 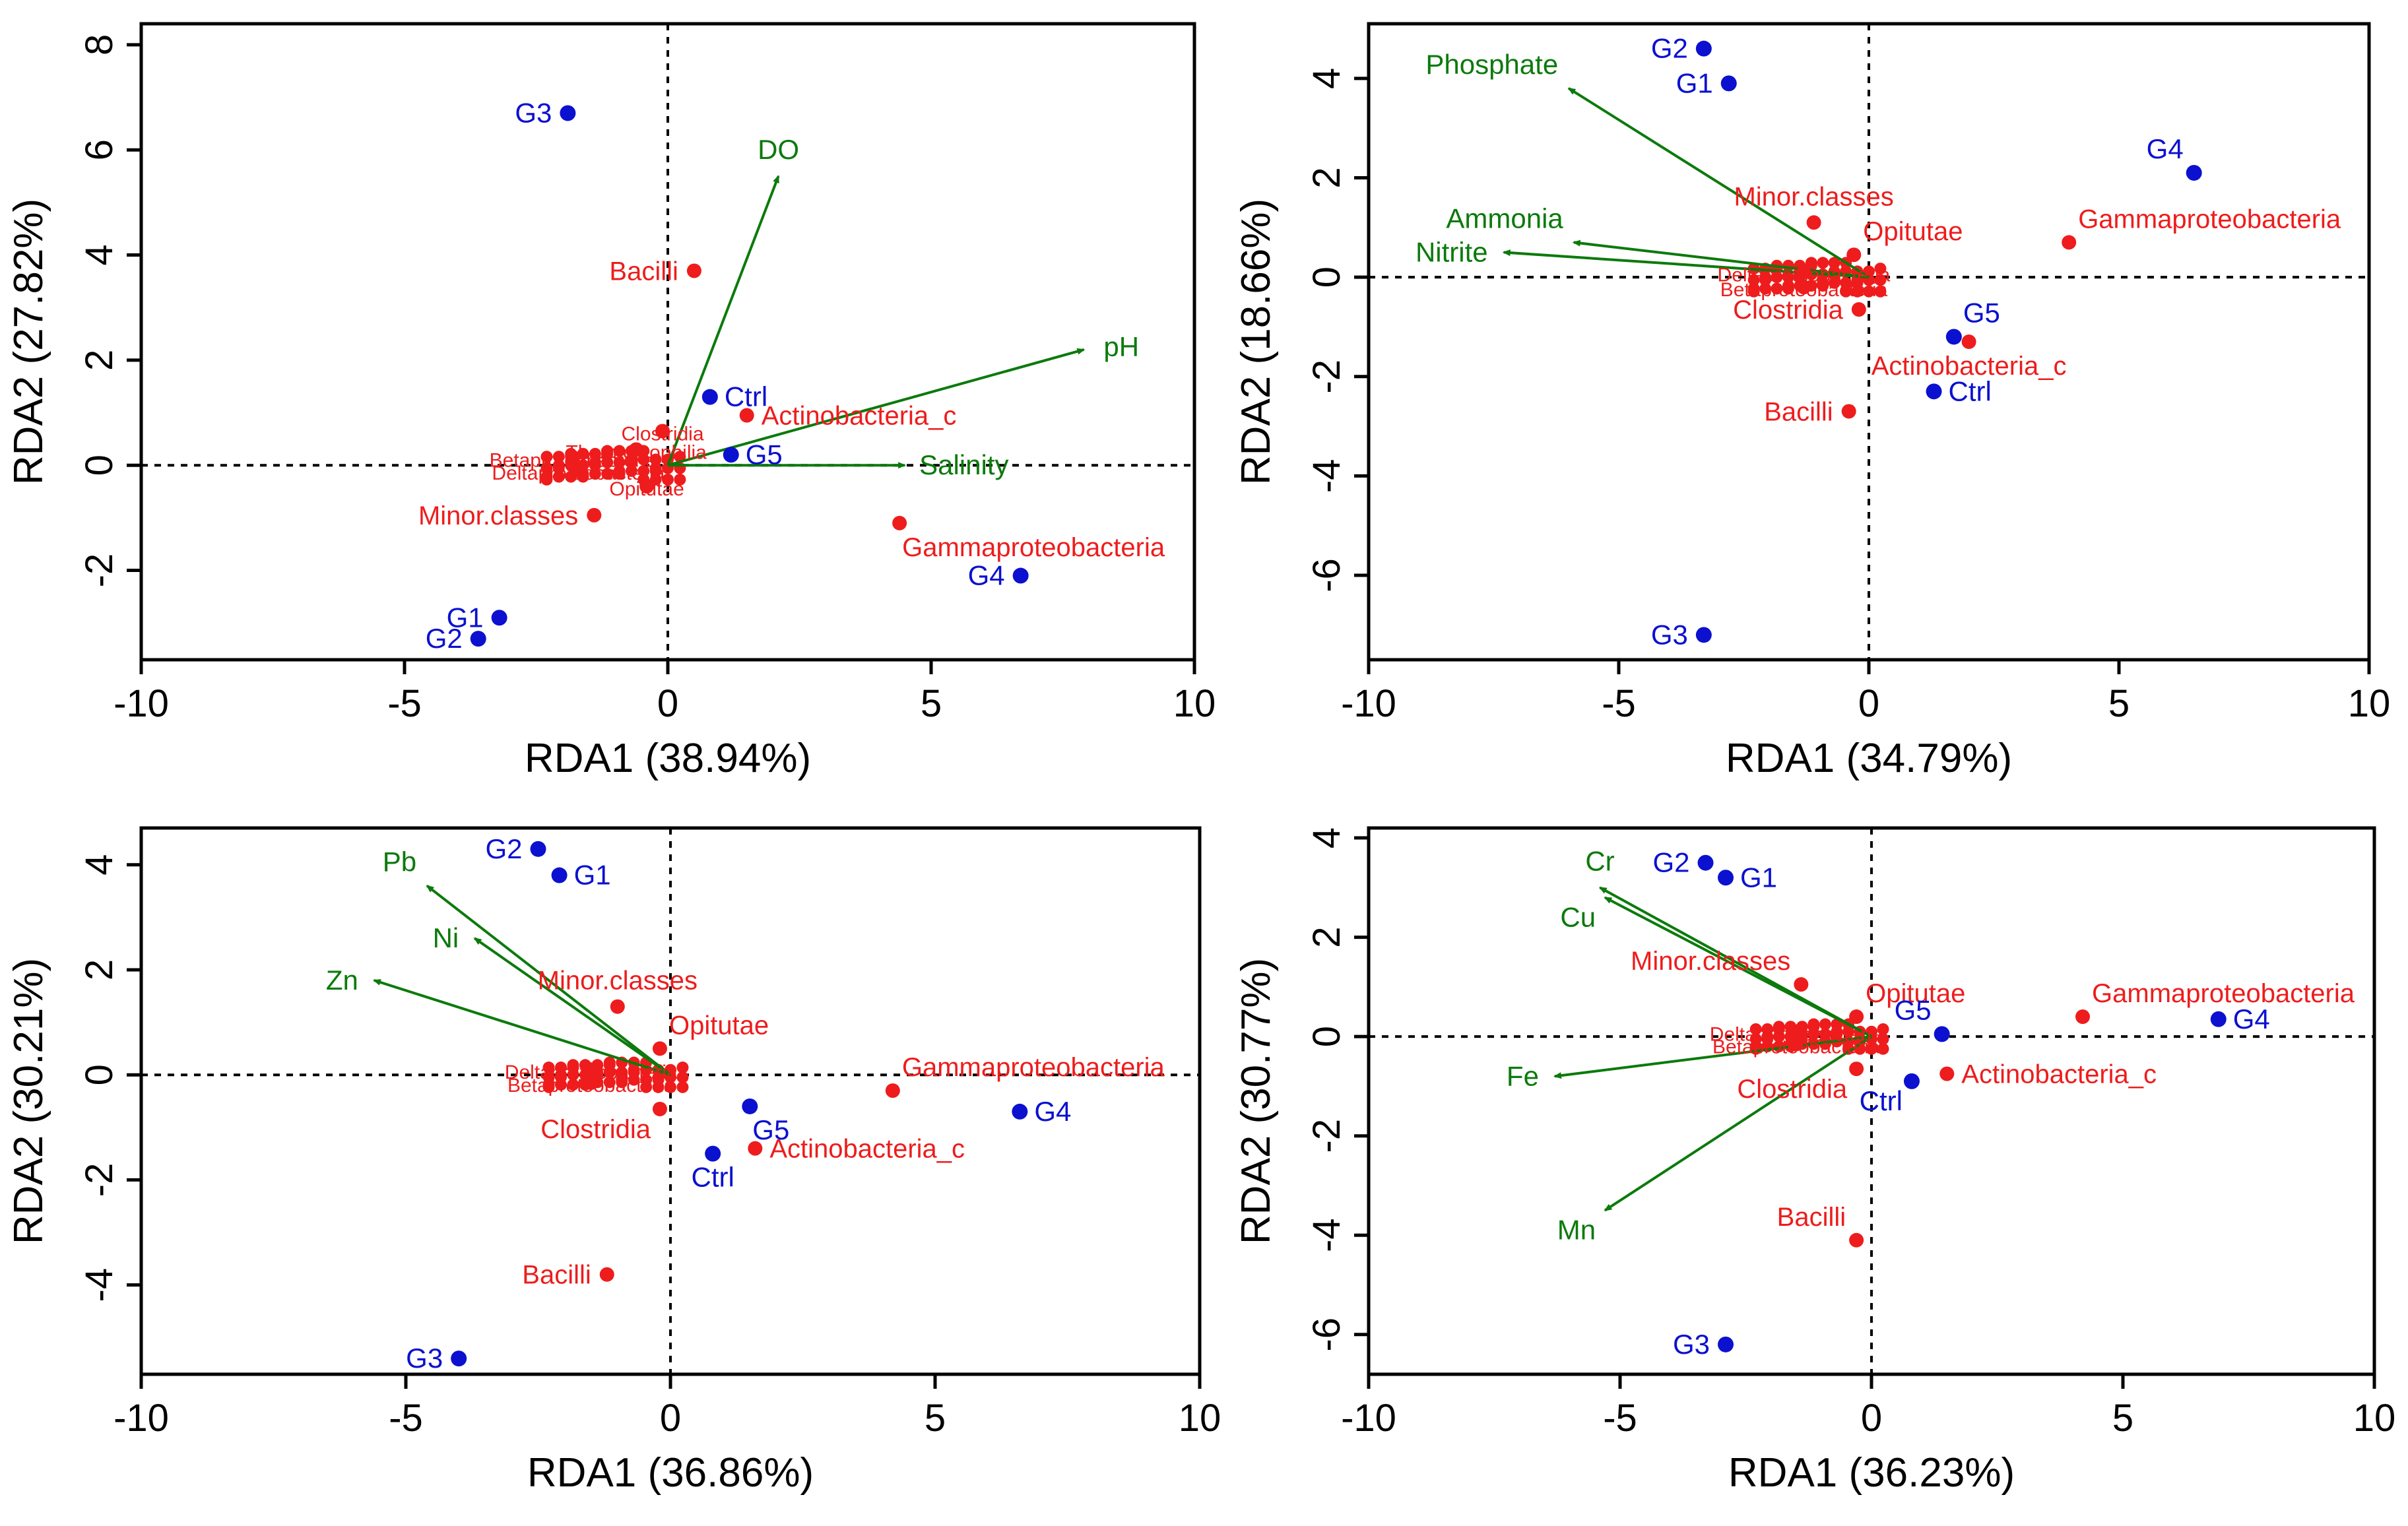 I want to click on class-label: Bacilli, so click(x=1812, y=1217).